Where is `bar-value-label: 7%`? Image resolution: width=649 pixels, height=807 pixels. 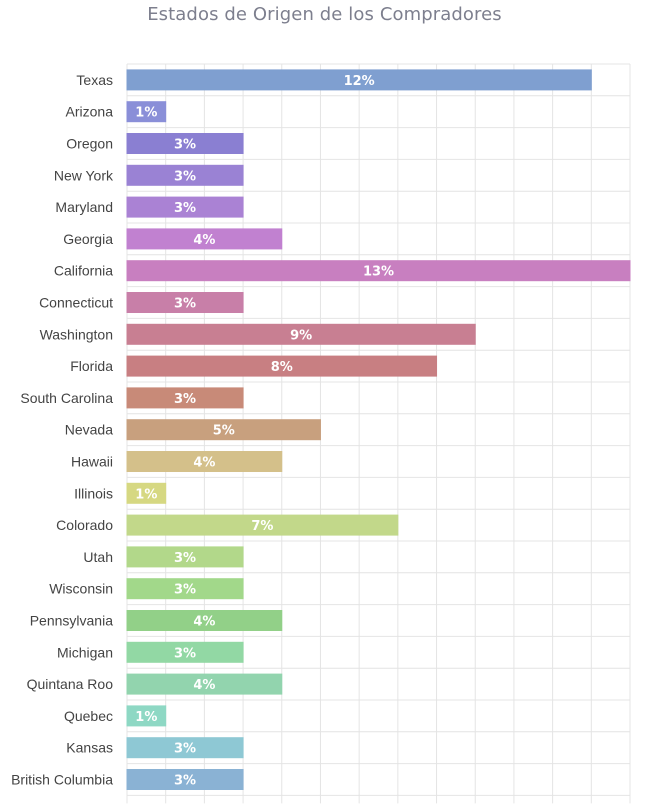
bar-value-label: 7% is located at coordinates (262, 526).